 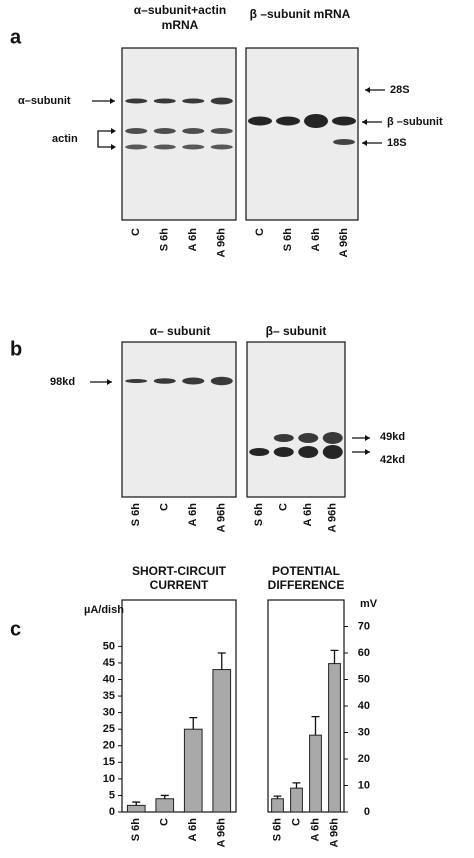 I want to click on marker-label: 42kd, so click(x=392, y=460).